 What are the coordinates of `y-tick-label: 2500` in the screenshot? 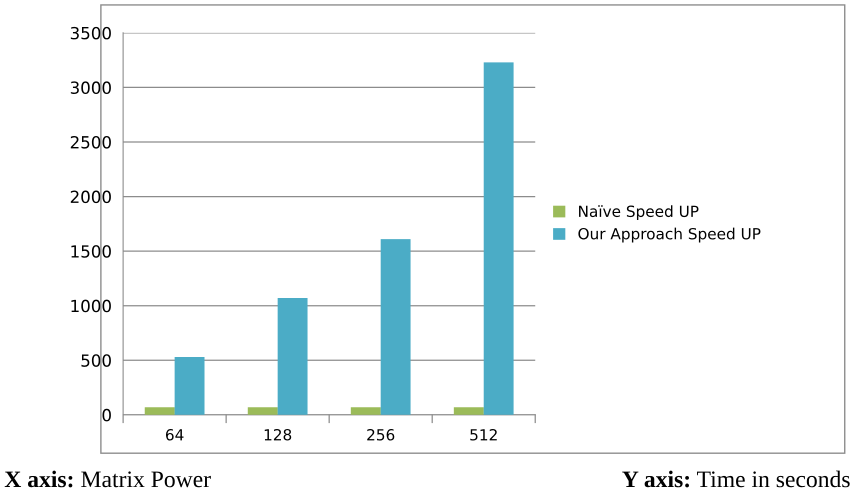 It's located at (90, 142).